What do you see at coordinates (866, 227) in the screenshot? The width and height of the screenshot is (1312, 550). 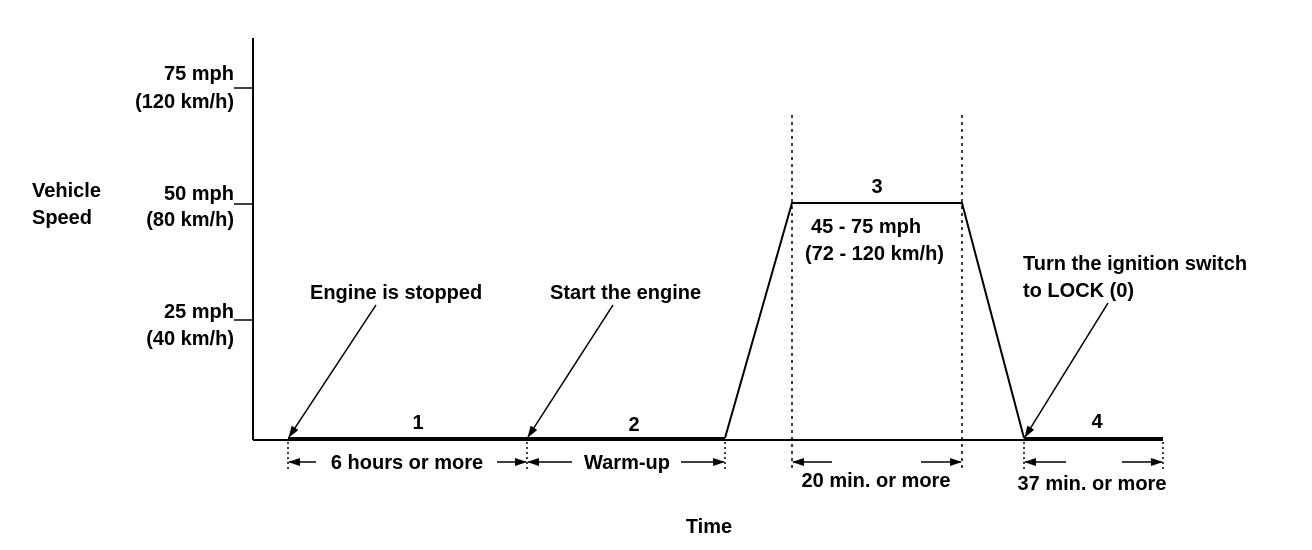 I see `speed-range-mph: 45 - 75 mph` at bounding box center [866, 227].